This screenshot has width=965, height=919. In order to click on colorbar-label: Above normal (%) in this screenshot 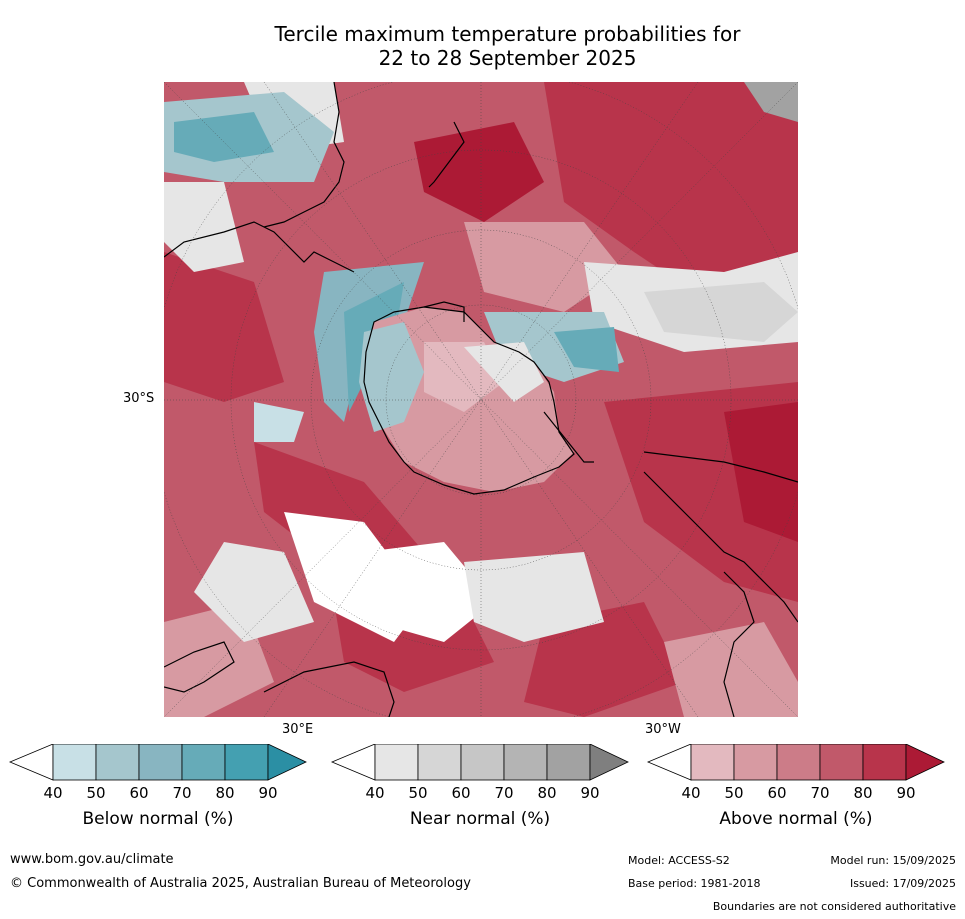, I will do `click(796, 819)`.